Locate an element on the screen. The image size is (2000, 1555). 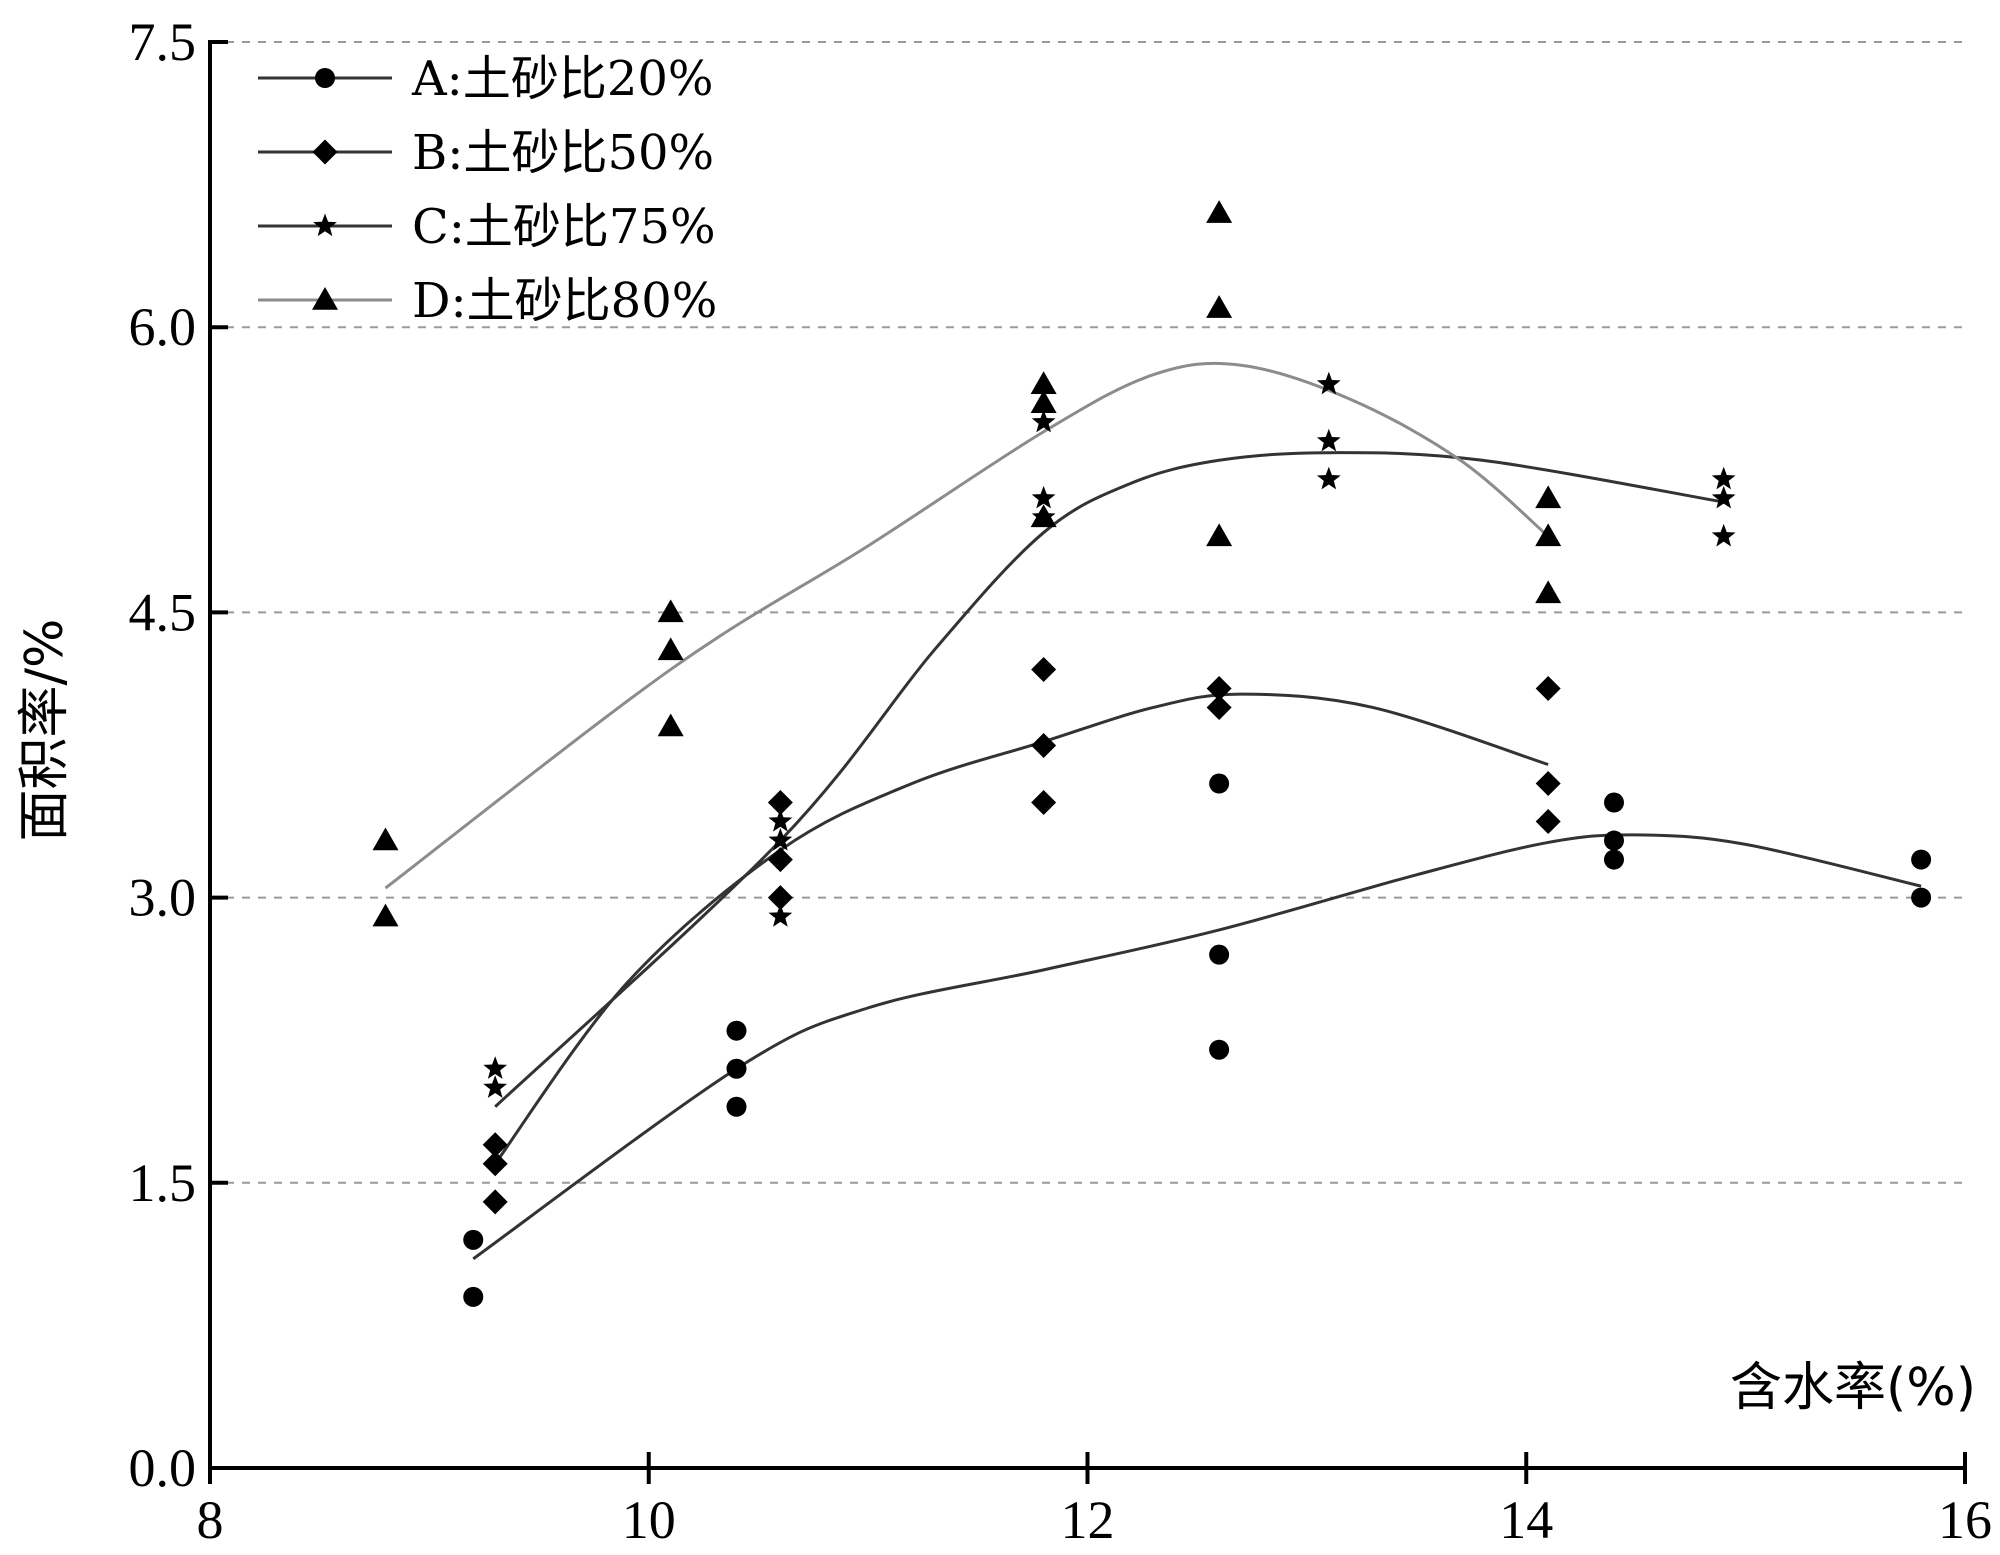
x-tick-label-1: 10 is located at coordinates (649, 1520).